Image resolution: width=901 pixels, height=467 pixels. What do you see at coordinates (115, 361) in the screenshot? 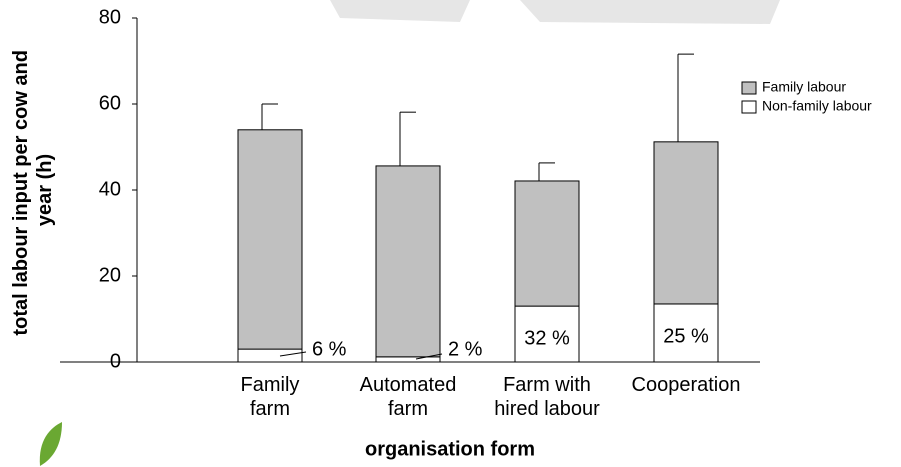
I see `y-tick-label: 0` at bounding box center [115, 361].